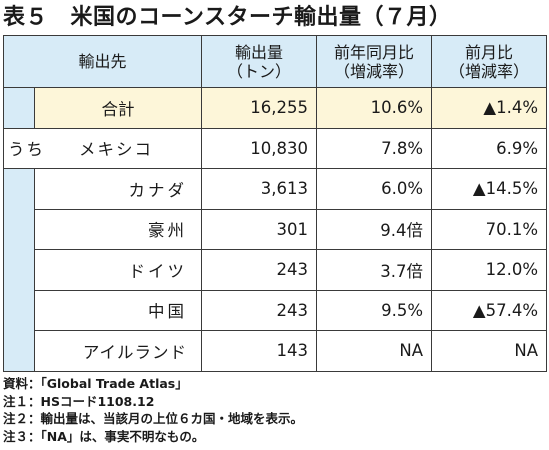  I want to click on row-mom: 70.1%, so click(489, 229).